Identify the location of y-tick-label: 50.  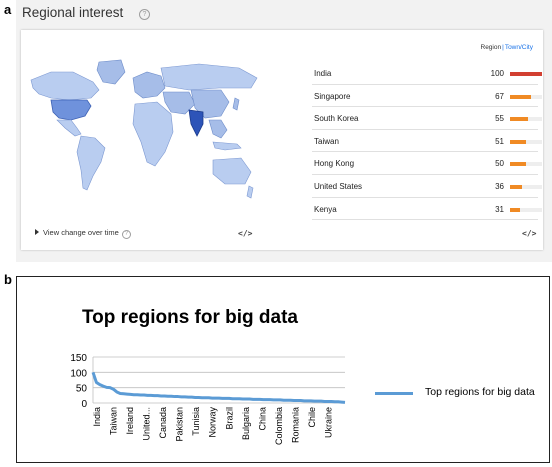
(82, 389).